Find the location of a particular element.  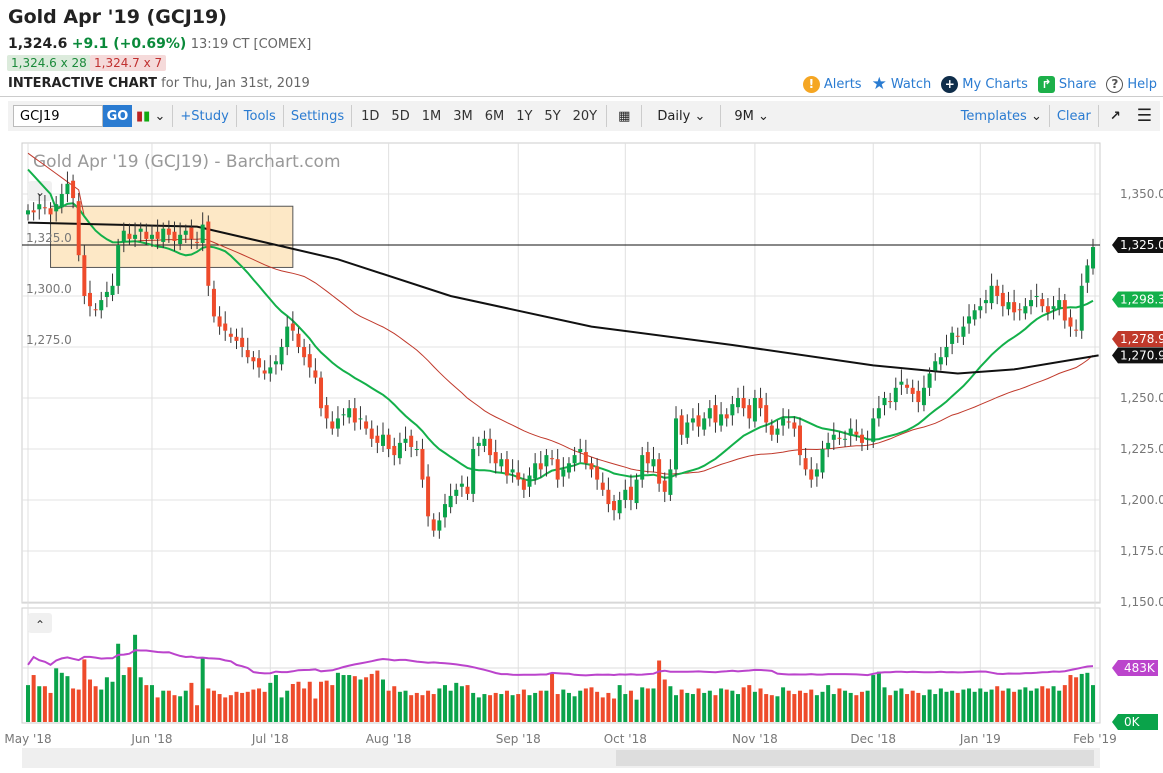

help-link: ? Help is located at coordinates (1131, 84).